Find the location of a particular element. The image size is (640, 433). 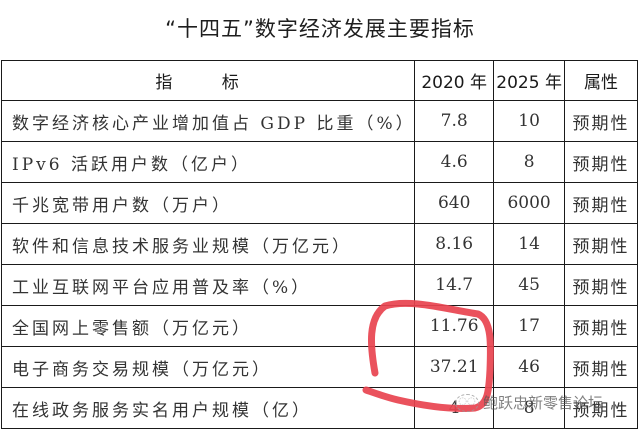

table-row: 工业互联网平台应用普及率（%） 14.7 45 预期性 is located at coordinates (319, 285).